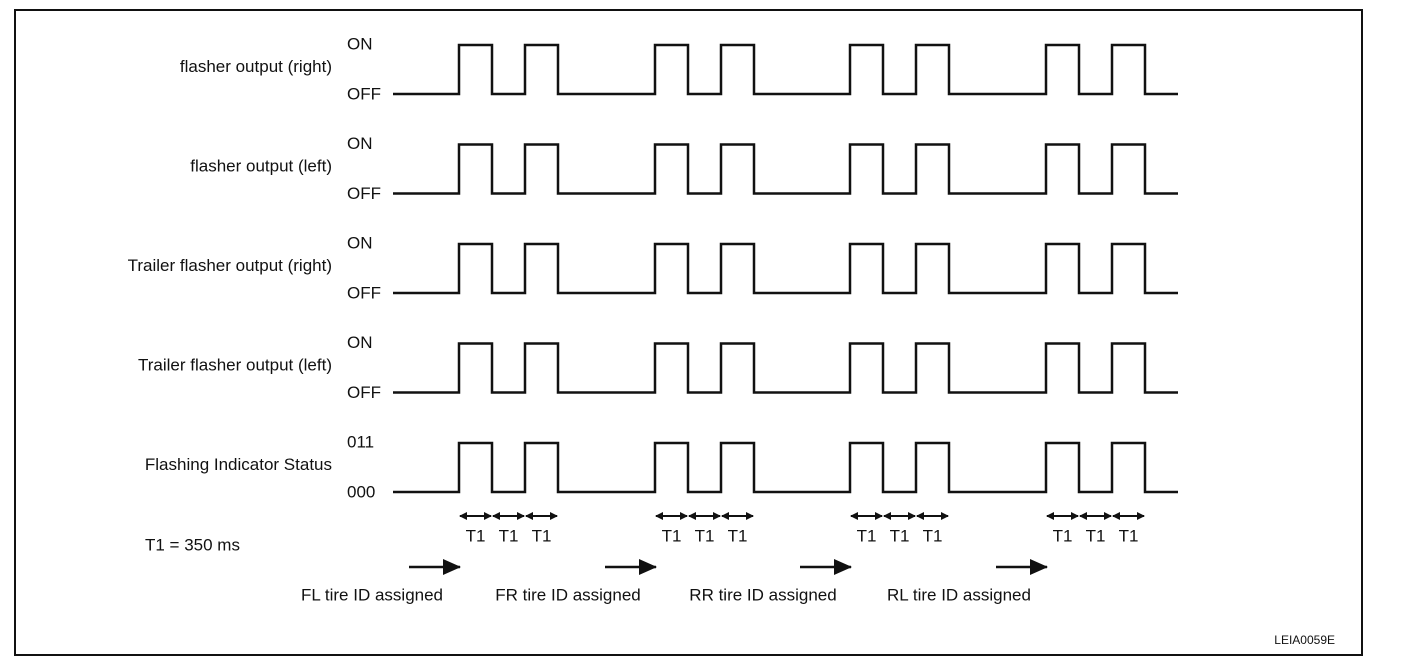 This screenshot has width=1408, height=660. I want to click on signal-name: flasher output (right), so click(256, 66).